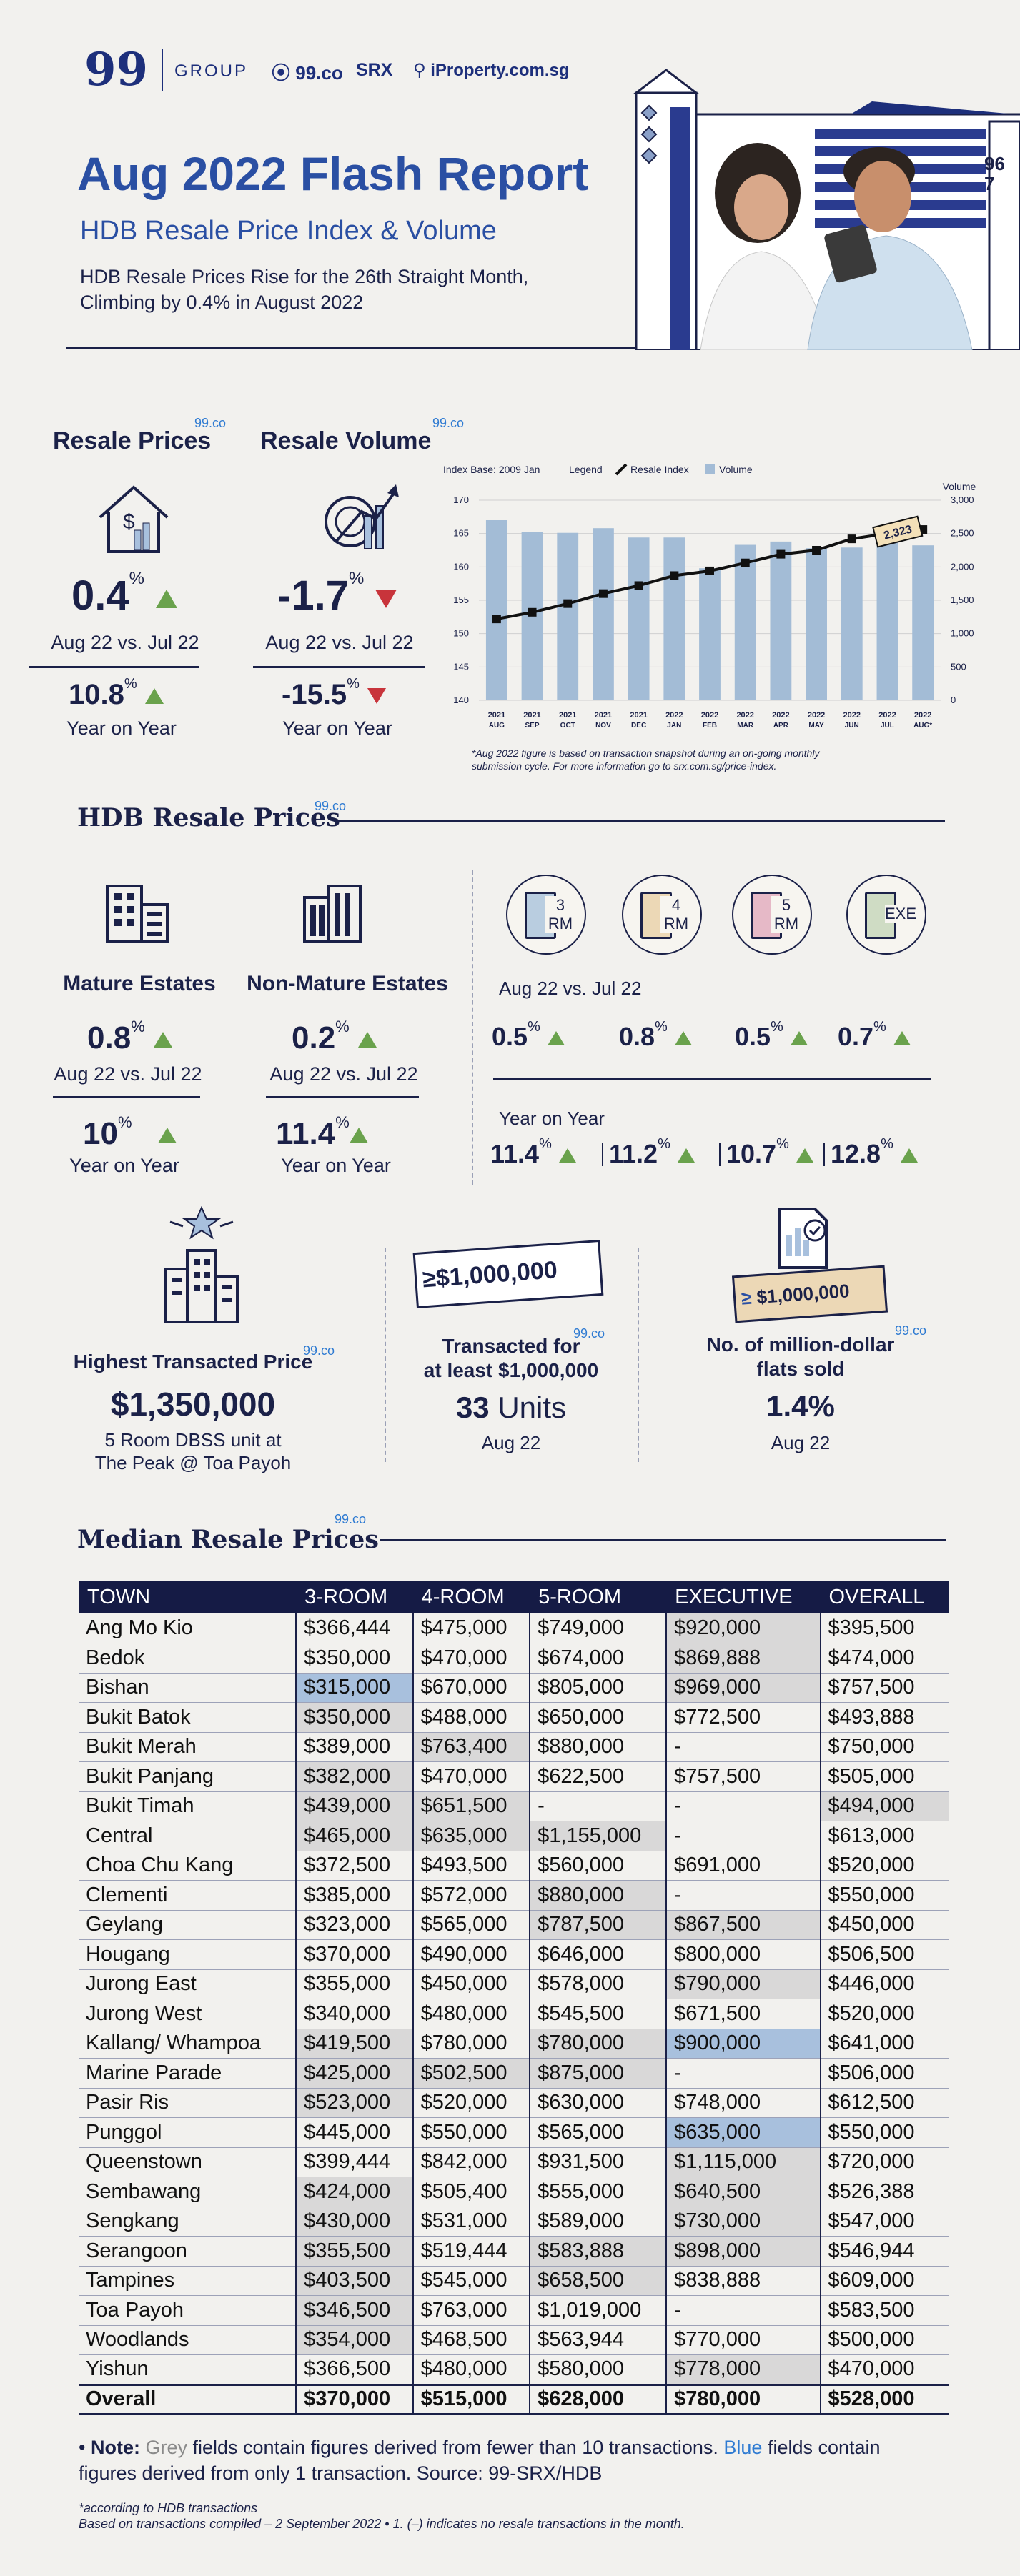 This screenshot has width=1020, height=2576. Describe the element at coordinates (337, 728) in the screenshot. I see `resale-volume-yoy-label: Year on Year` at that location.